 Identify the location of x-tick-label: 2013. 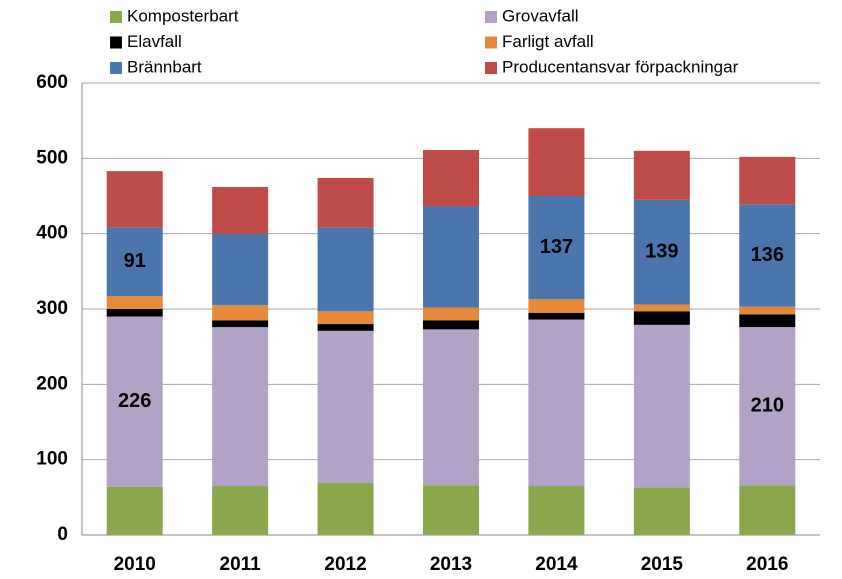
(451, 564).